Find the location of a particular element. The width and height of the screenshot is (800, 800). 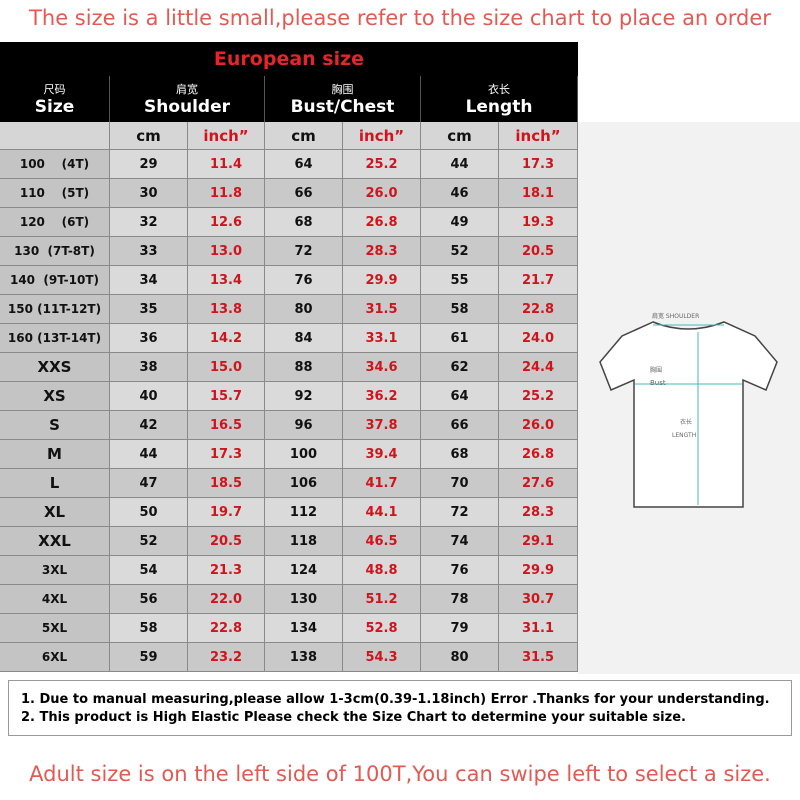

size-label: 4XL is located at coordinates (55, 599).